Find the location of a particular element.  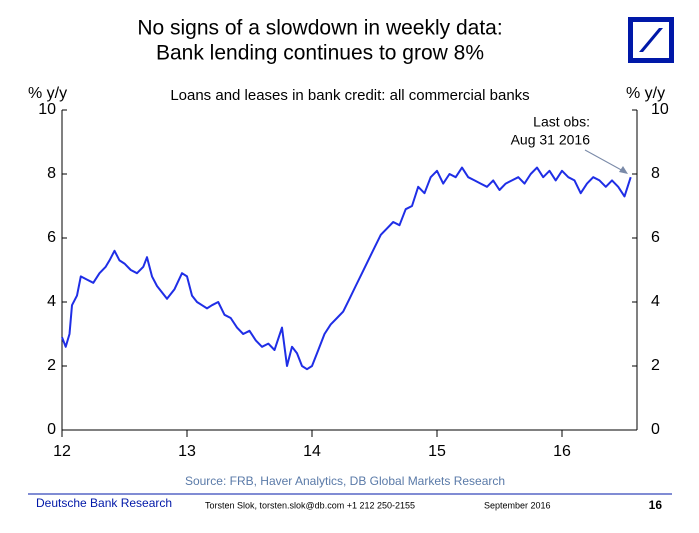

page-number: 16 is located at coordinates (656, 505).